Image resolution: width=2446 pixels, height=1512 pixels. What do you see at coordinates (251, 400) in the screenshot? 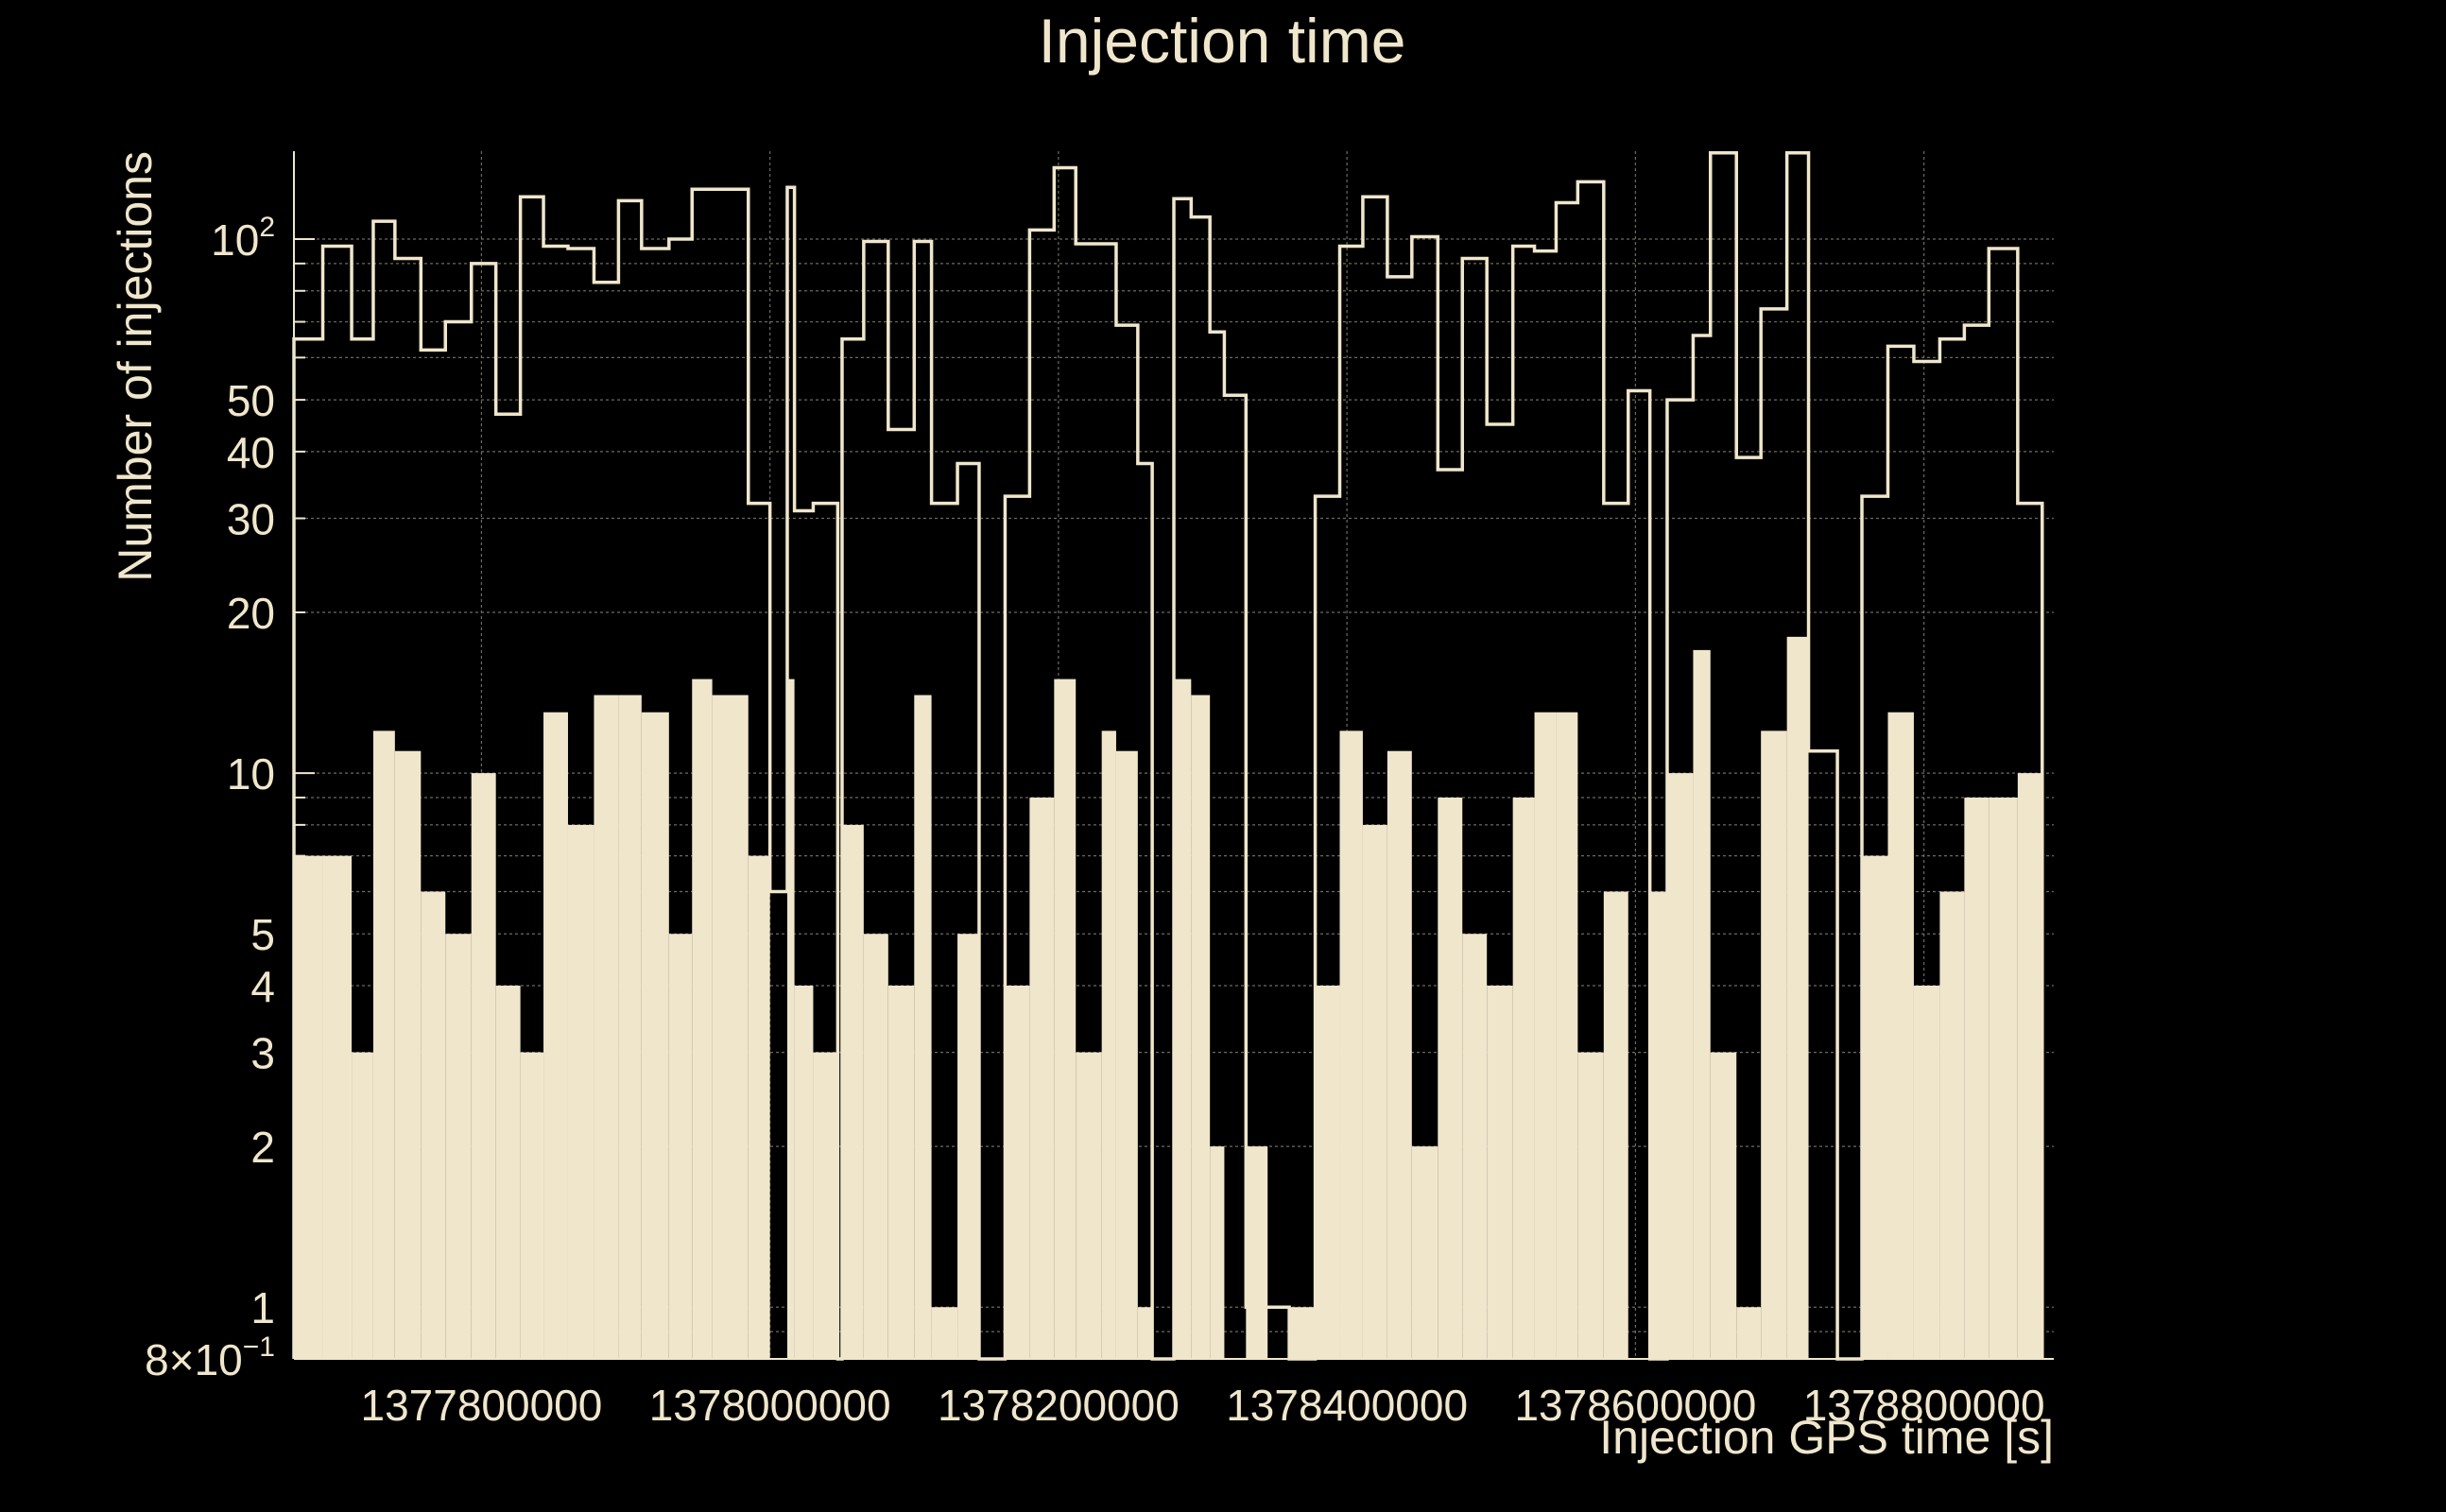
I see `y-tick-label: 50` at bounding box center [251, 400].